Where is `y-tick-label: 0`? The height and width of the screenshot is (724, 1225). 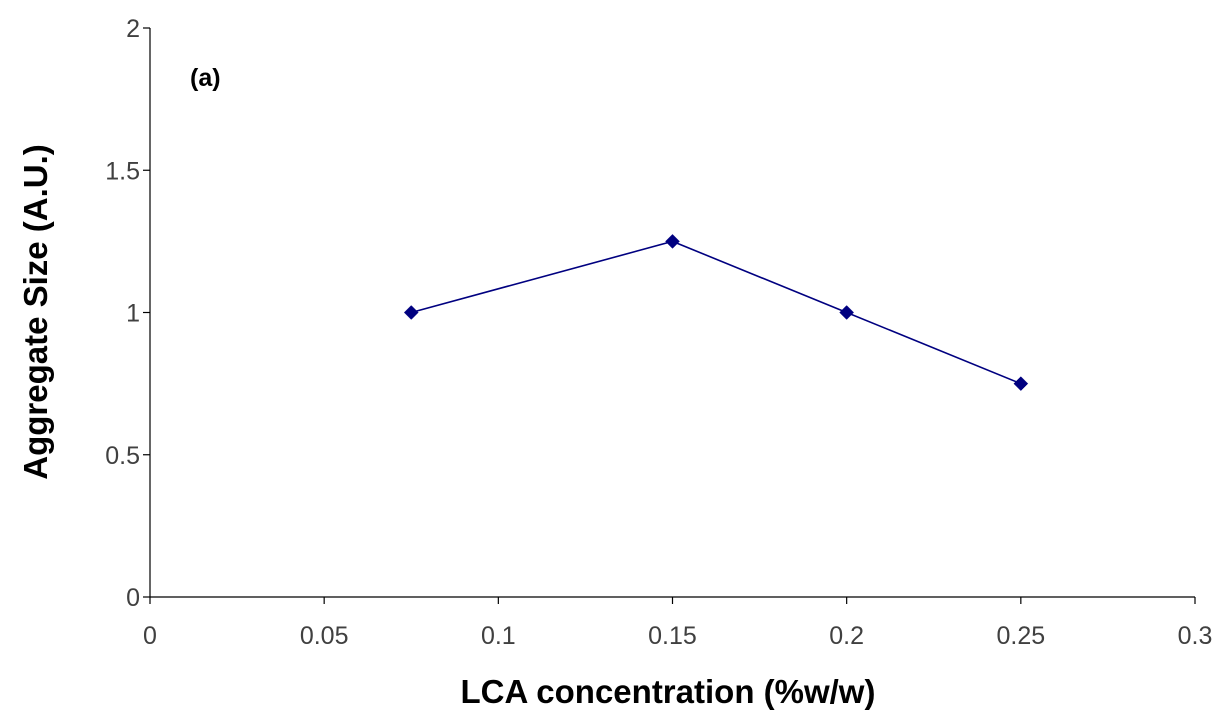
y-tick-label: 0 is located at coordinates (133, 598).